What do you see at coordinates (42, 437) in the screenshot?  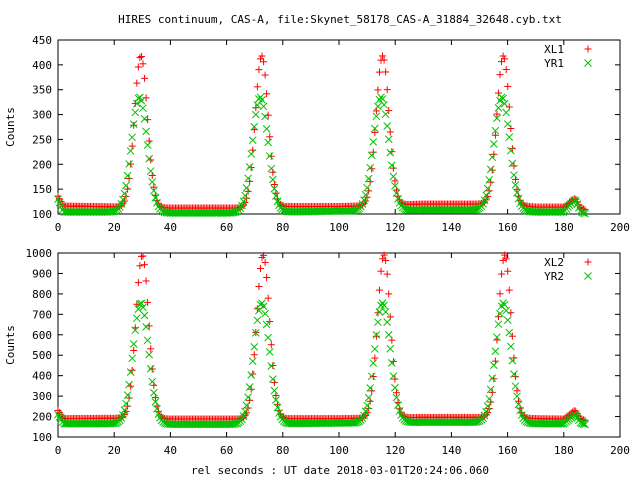 I see `y-tick-label: 100` at bounding box center [42, 437].